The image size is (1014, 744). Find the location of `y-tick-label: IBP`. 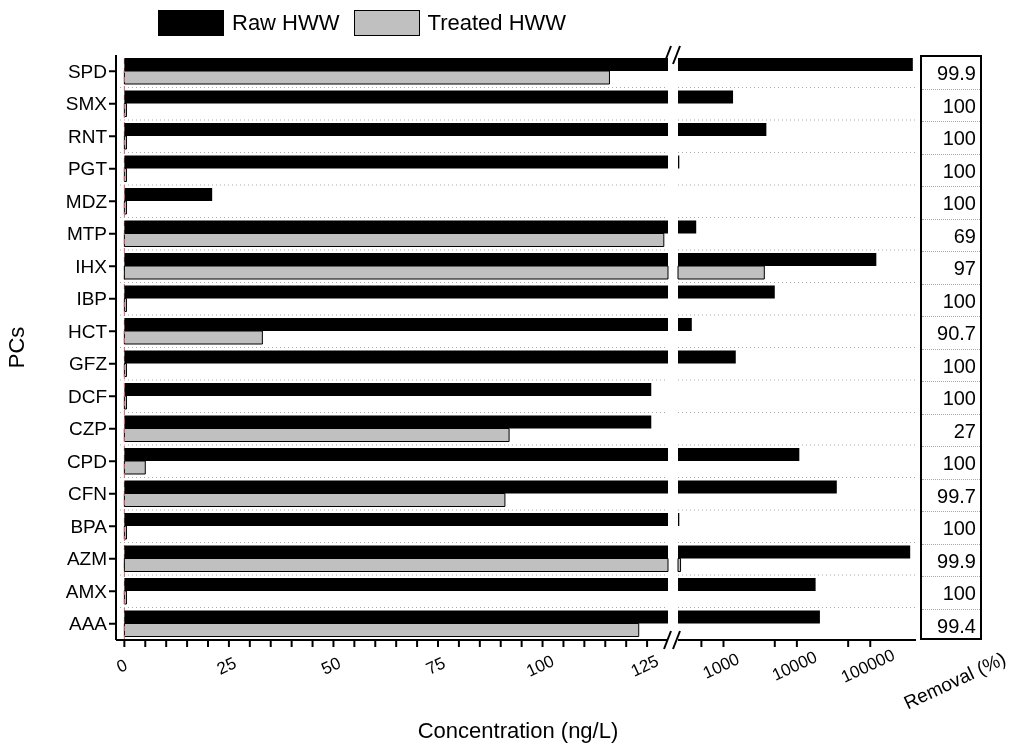

y-tick-label: IBP is located at coordinates (91, 299).